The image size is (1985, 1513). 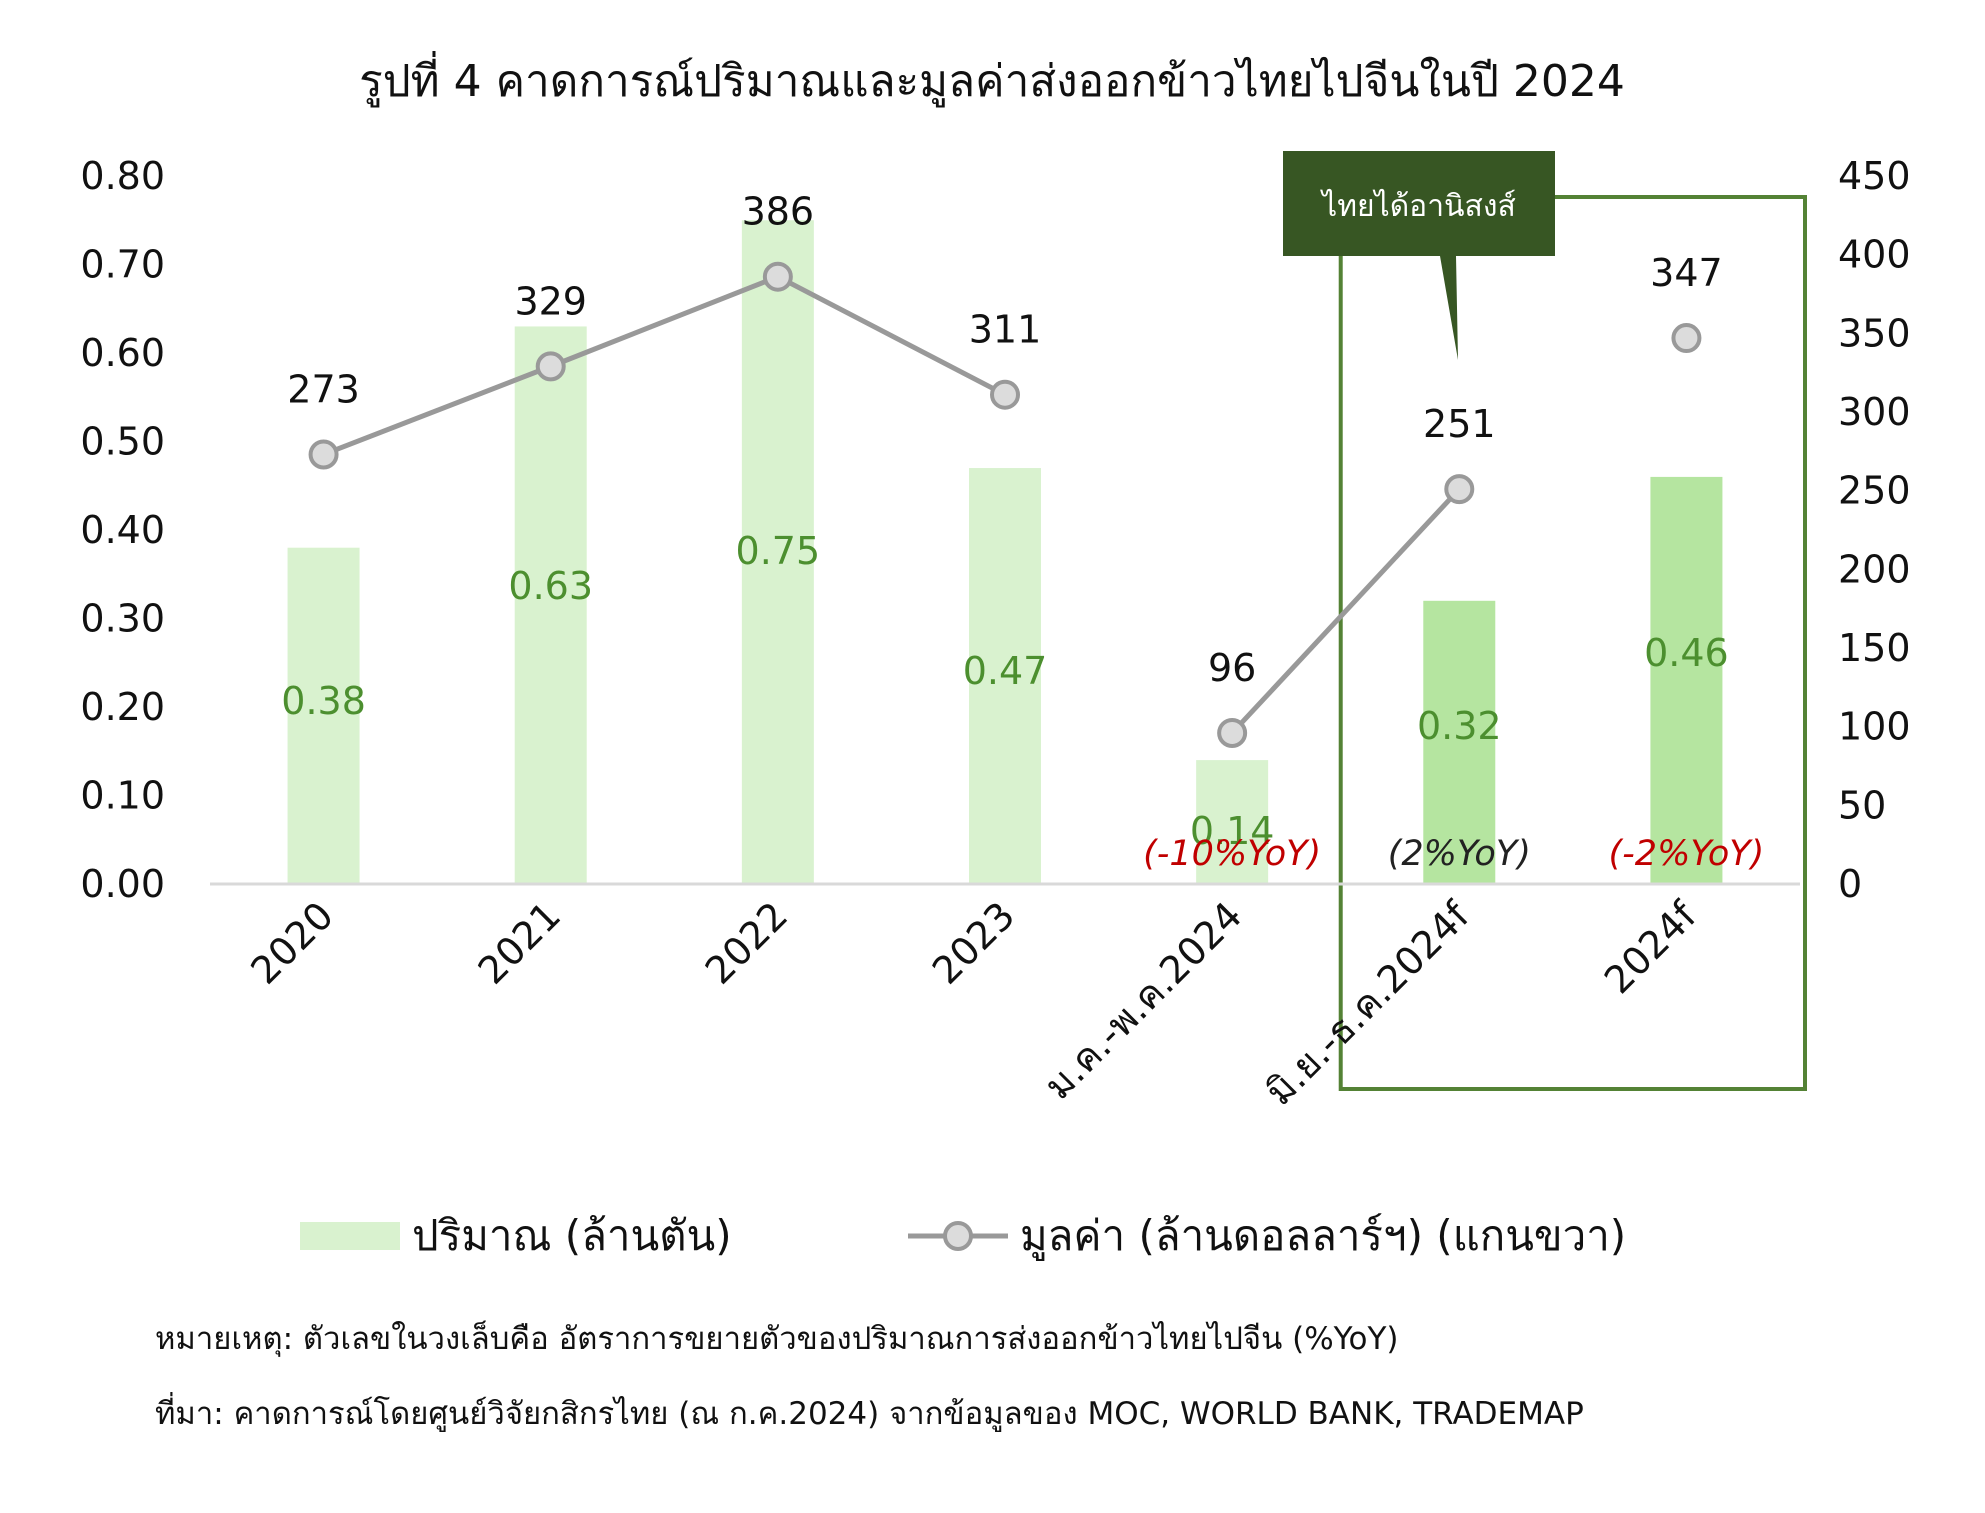 I want to click on highlight-group, so click(x=1572, y=643).